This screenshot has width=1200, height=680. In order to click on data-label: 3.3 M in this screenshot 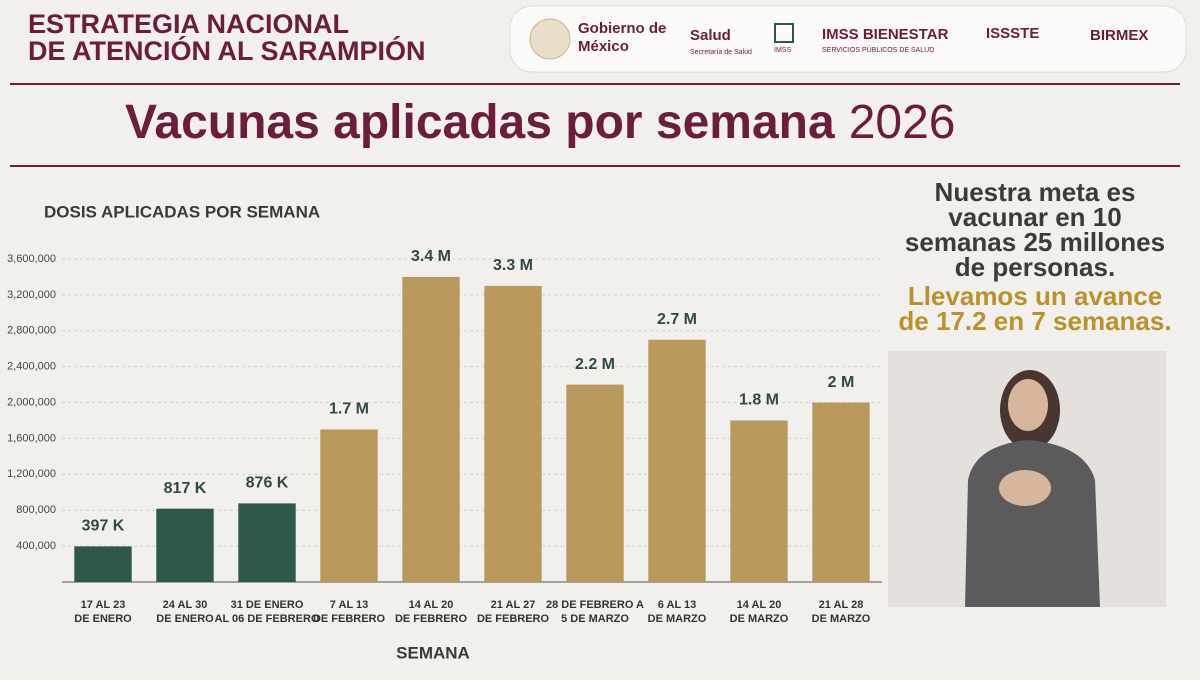, I will do `click(513, 265)`.